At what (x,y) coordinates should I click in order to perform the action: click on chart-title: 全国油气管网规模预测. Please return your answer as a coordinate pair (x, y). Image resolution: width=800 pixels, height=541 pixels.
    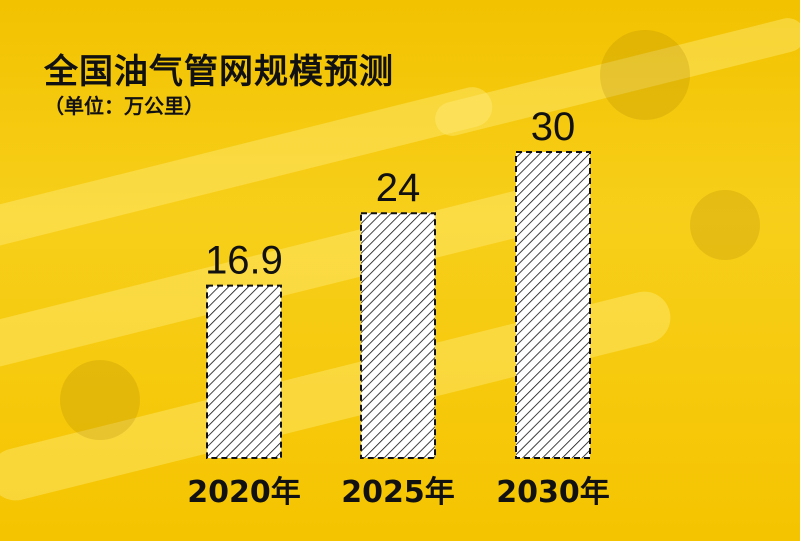
    Looking at the image, I should click on (219, 72).